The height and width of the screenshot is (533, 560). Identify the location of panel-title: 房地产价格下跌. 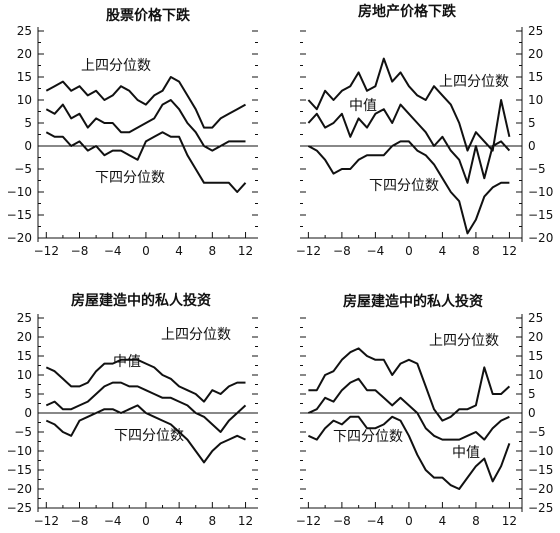
(407, 11).